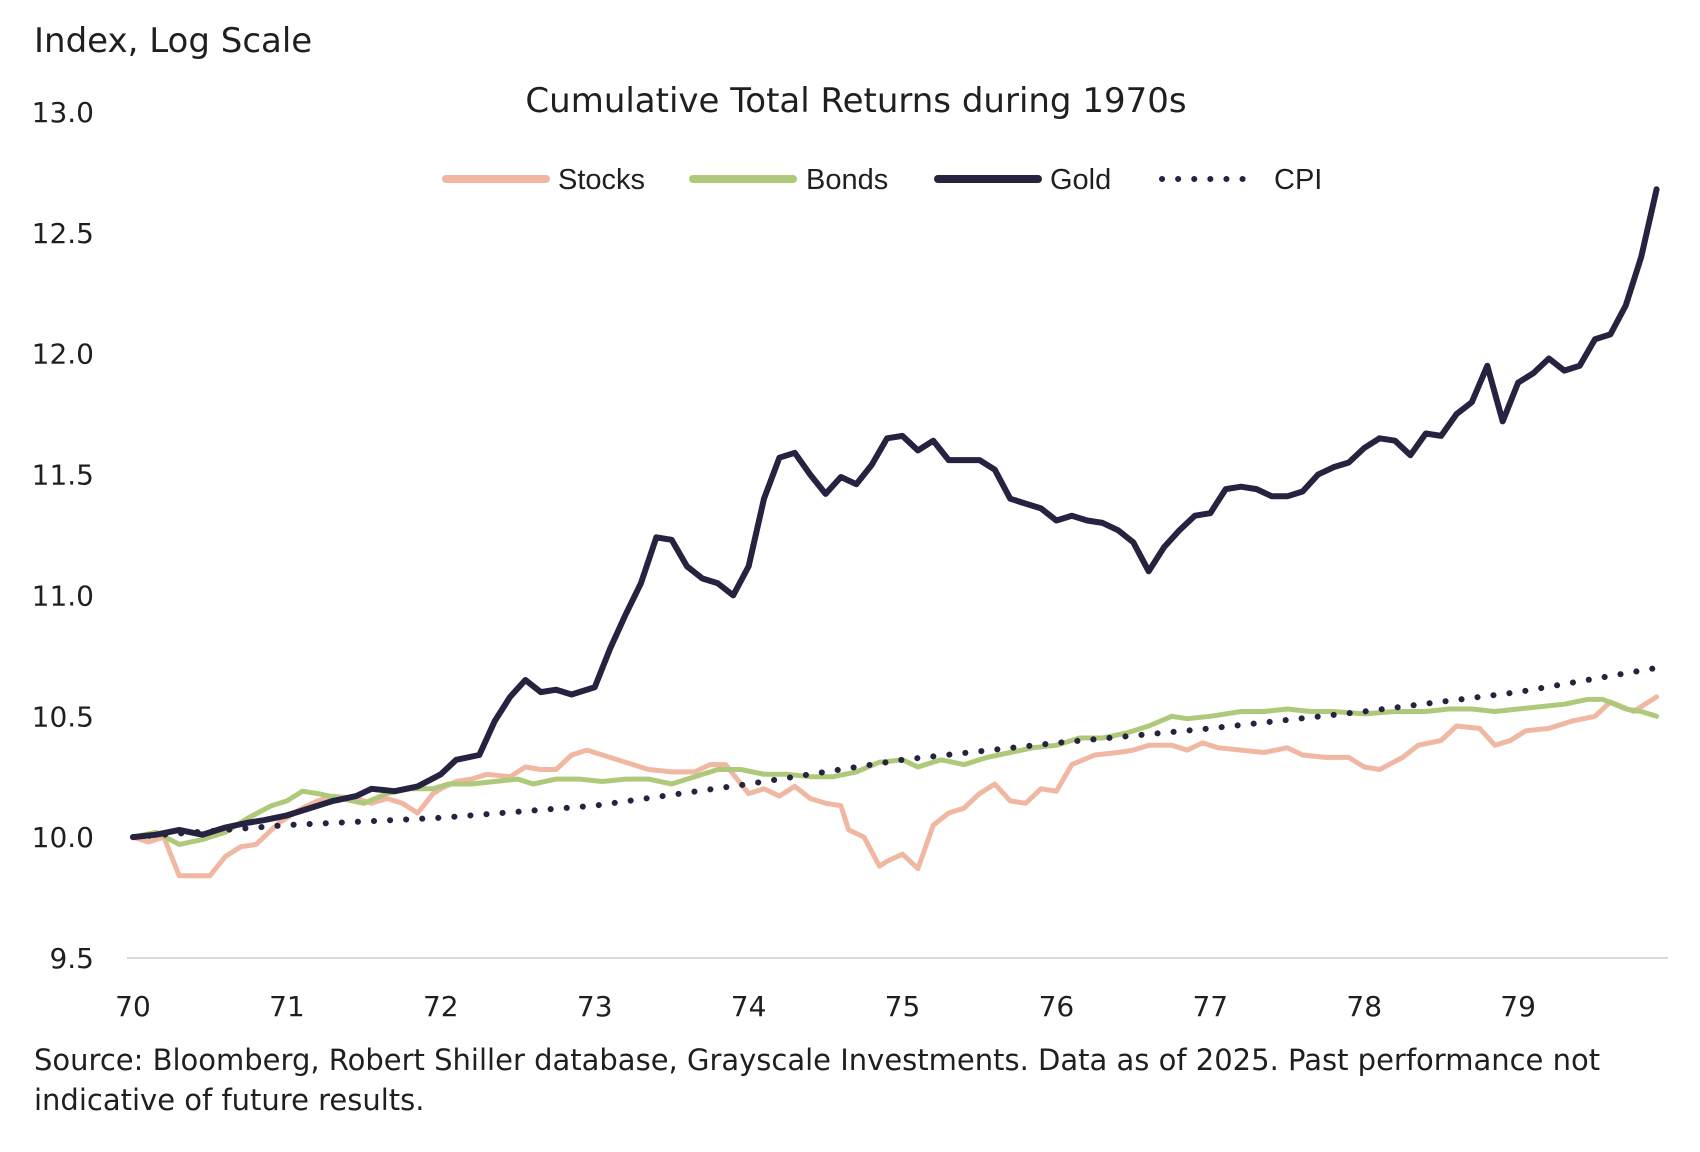  I want to click on y-tick-label: 11.5, so click(63, 475).